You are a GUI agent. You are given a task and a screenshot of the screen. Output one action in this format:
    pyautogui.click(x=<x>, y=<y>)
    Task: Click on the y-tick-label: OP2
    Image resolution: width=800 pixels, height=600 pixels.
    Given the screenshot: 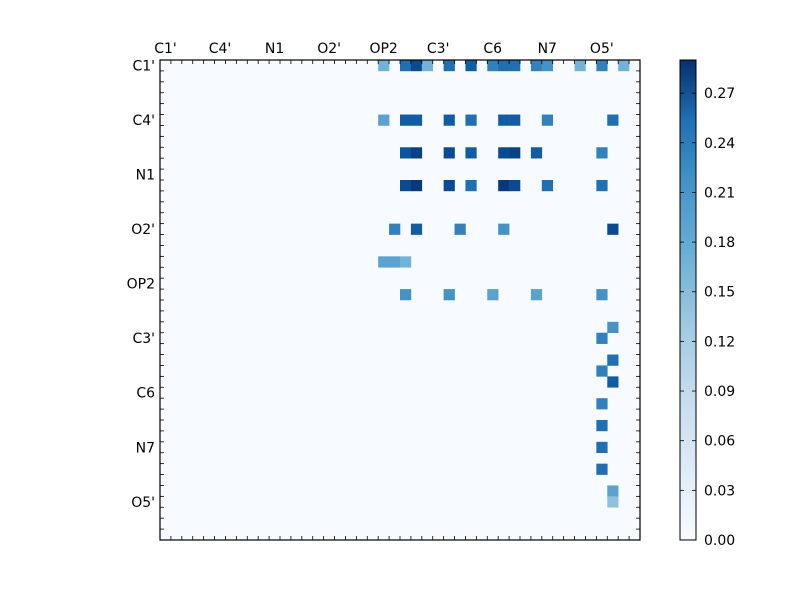 What is the action you would take?
    pyautogui.click(x=141, y=285)
    